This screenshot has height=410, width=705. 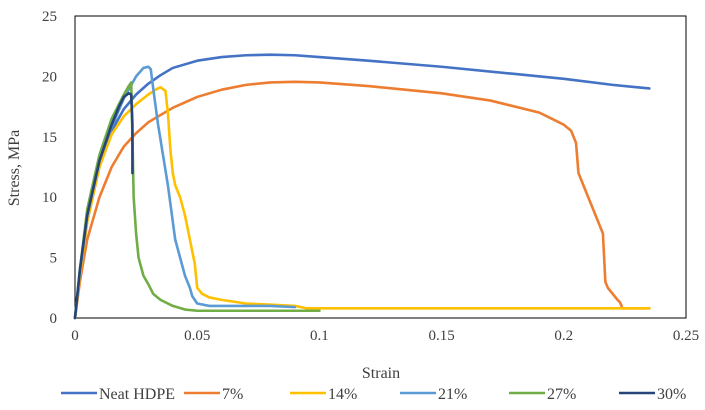 I want to click on y-tick-label: 10, so click(x=49, y=198).